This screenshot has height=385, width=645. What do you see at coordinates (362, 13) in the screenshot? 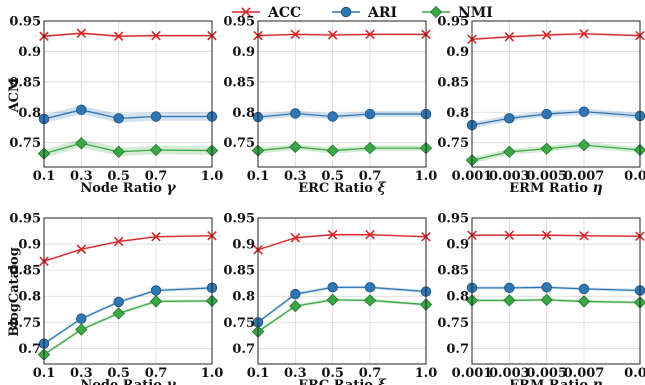
I see `legend: ACC ARI NMI` at bounding box center [362, 13].